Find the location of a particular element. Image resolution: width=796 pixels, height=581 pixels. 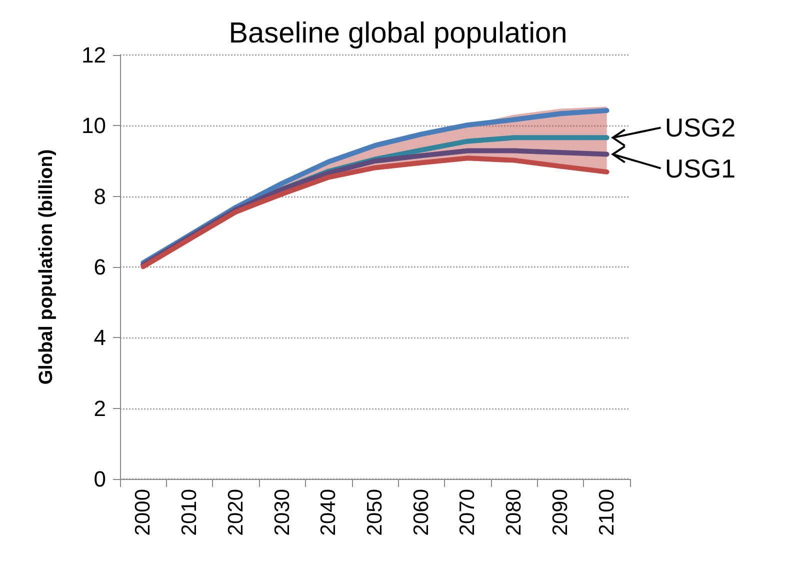

chart-title: Baseline global population is located at coordinates (398, 34).